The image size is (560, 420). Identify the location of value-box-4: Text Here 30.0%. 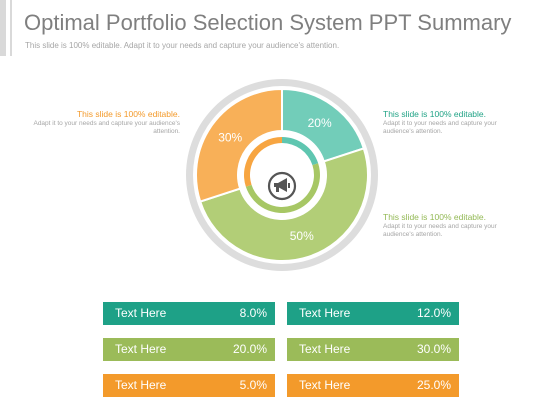
(373, 349).